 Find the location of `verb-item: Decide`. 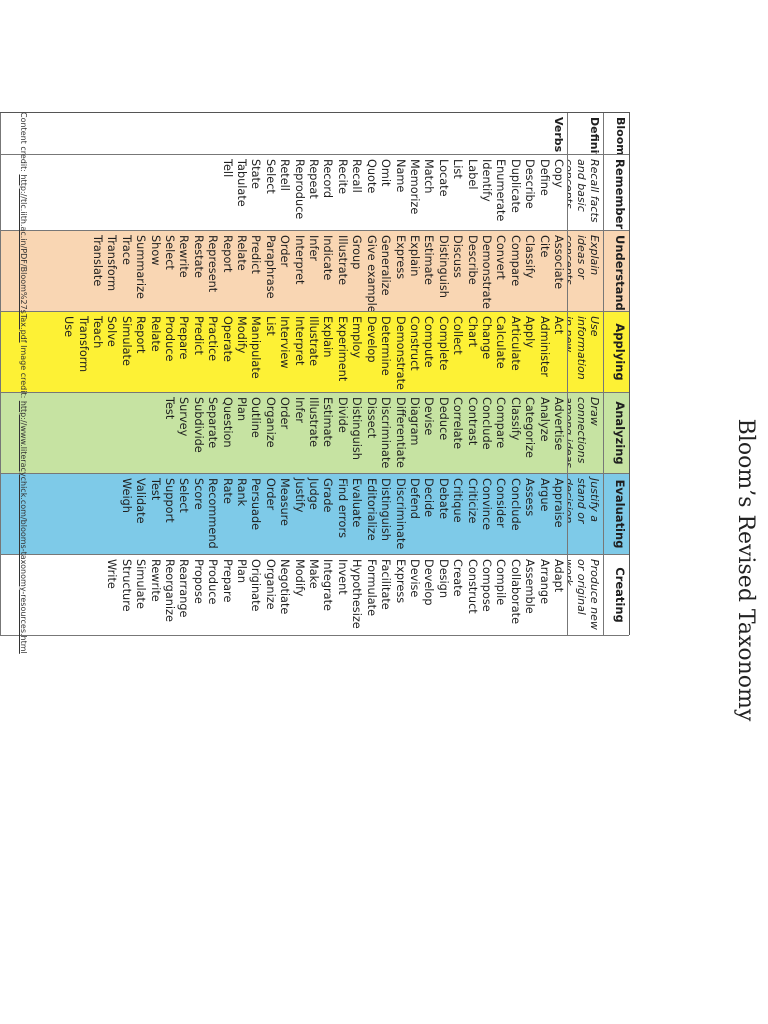

verb-item: Decide is located at coordinates (429, 498).